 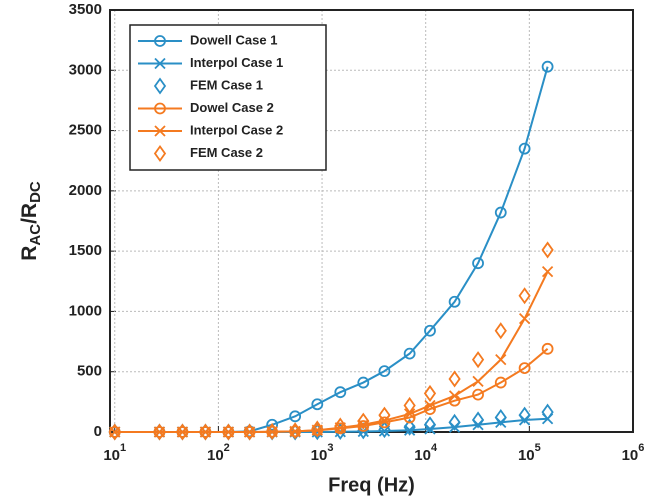 What do you see at coordinates (226, 152) in the screenshot?
I see `legend-label: FEM Case 2` at bounding box center [226, 152].